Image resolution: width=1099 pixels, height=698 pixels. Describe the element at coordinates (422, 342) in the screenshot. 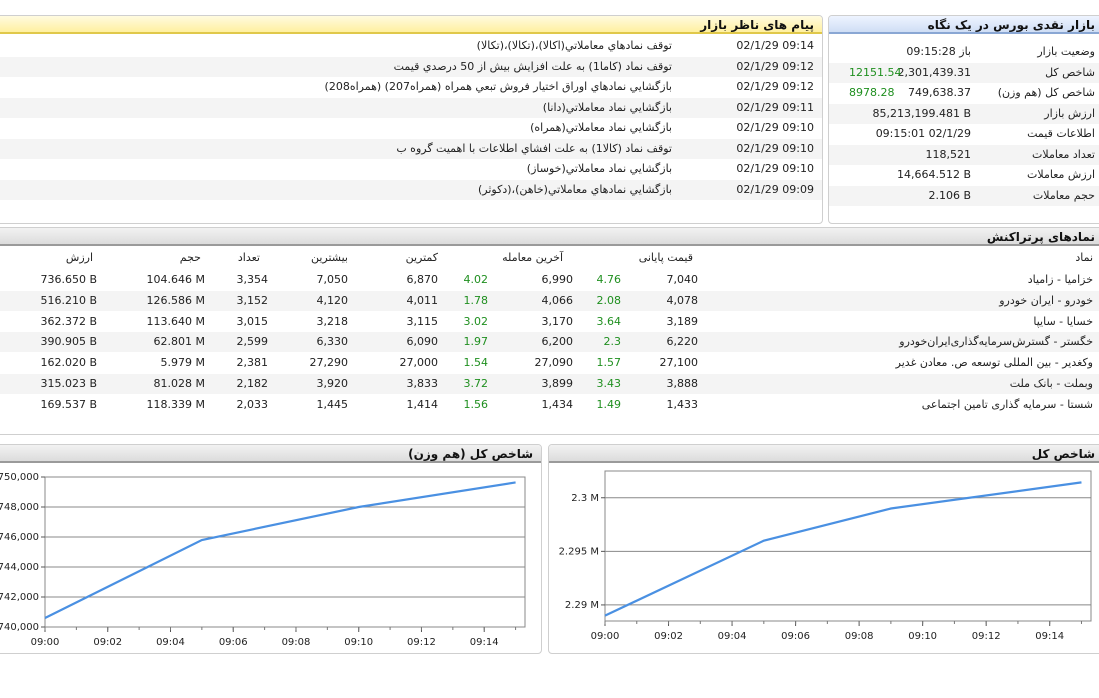

I see `min-price: 6,090` at that location.